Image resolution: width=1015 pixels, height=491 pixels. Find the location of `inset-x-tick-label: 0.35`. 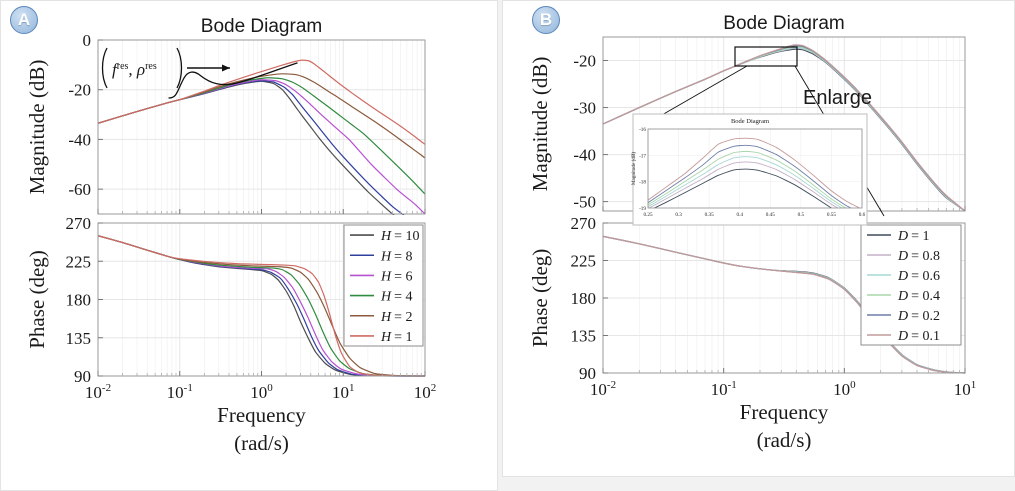

inset-x-tick-label: 0.35 is located at coordinates (709, 215).